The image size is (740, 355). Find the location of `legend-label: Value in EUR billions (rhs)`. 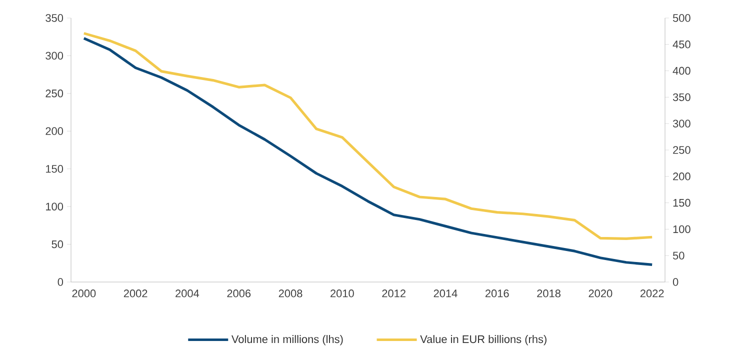

legend-label: Value in EUR billions (rhs) is located at coordinates (483, 340).